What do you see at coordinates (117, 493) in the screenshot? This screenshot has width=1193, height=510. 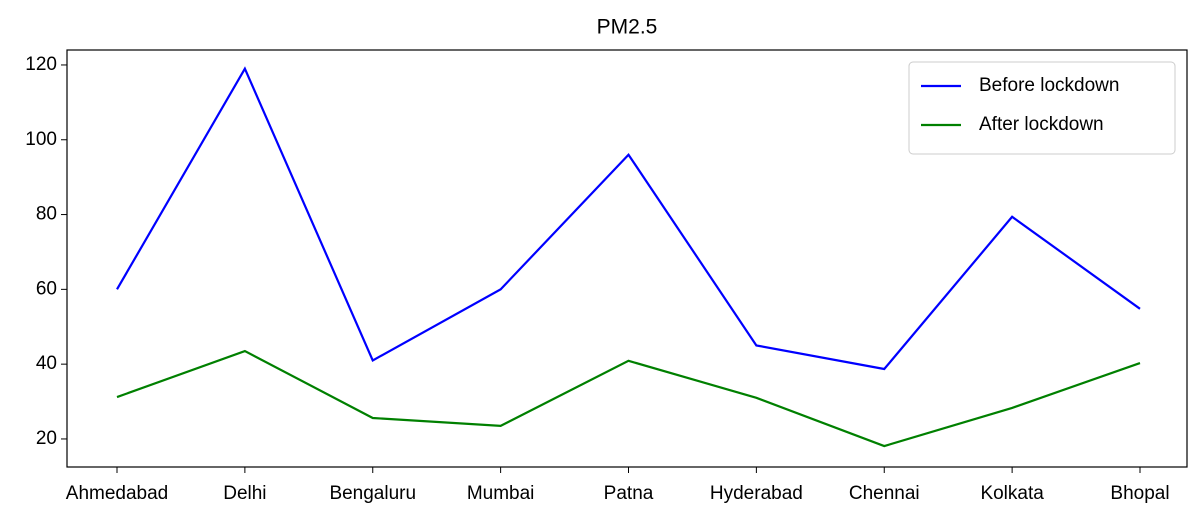 I see `x-tick-label: Ahmedabad` at bounding box center [117, 493].